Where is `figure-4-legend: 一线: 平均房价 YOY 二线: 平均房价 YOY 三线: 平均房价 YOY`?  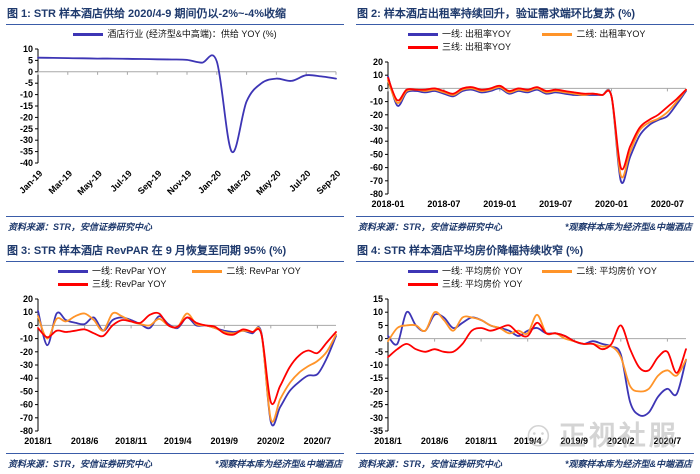 figure-4-legend: 一线: 平均房价 YOY 二线: 平均房价 YOY 三线: 平均房价 YOY is located at coordinates (551, 278).